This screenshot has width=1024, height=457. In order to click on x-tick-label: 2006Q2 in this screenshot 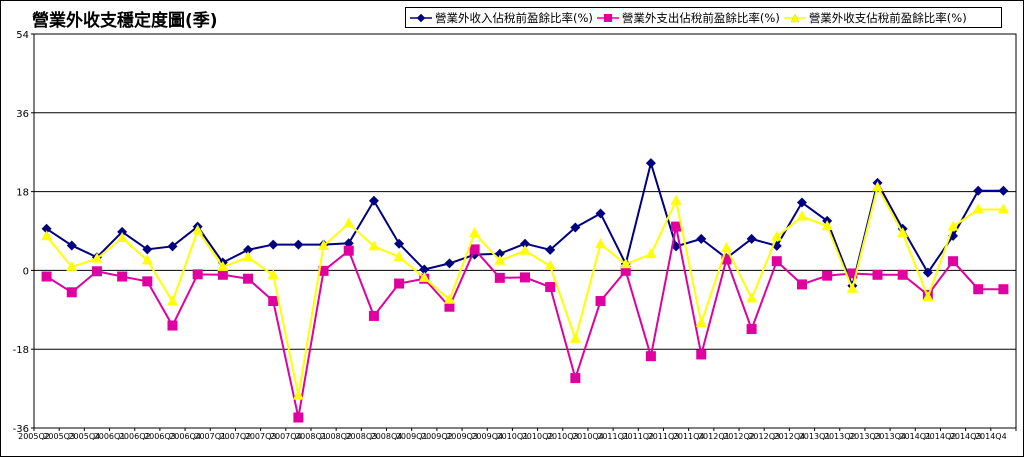, I will do `click(135, 436)`.